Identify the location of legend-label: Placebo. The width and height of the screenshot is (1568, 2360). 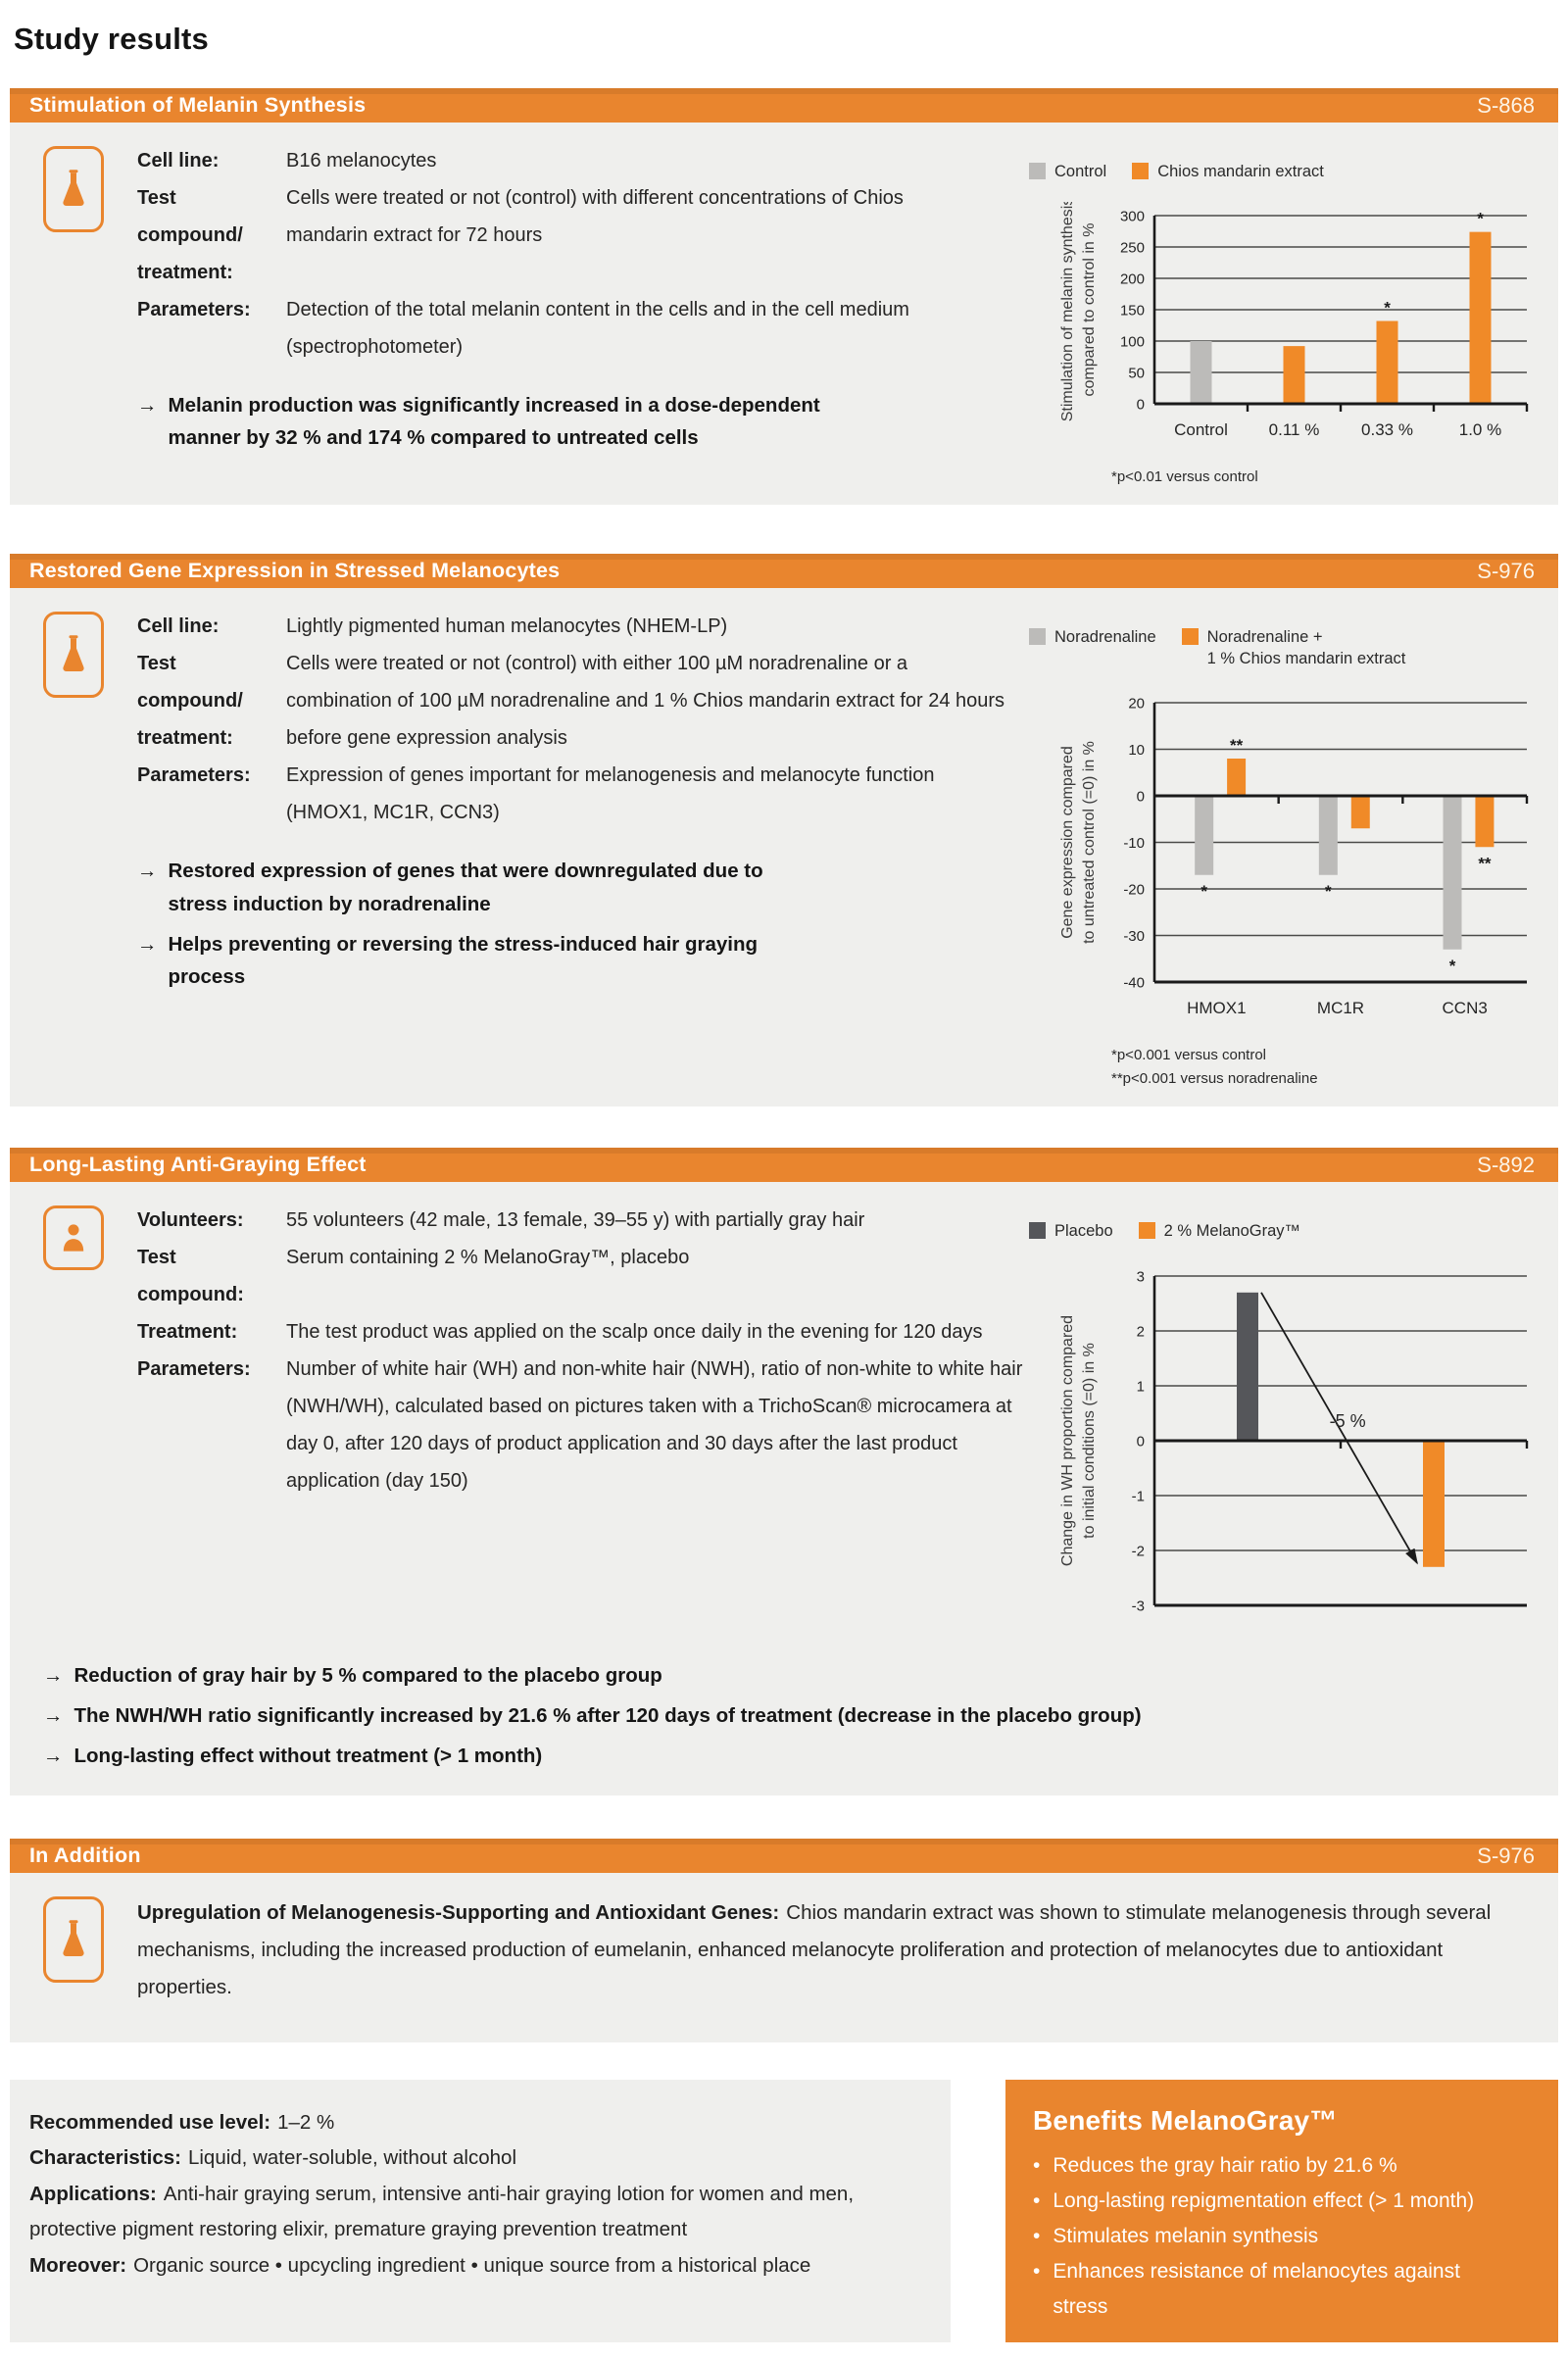
(1083, 1231).